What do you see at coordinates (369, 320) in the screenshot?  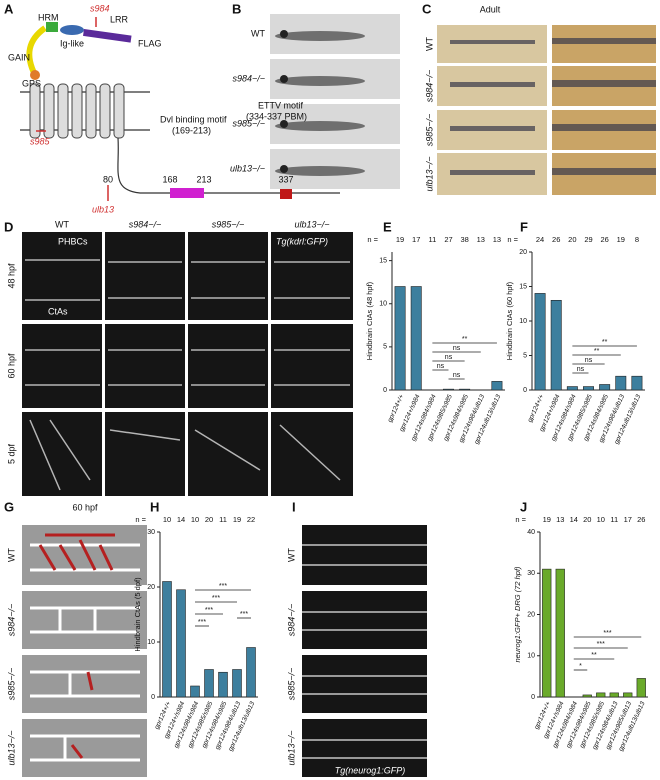 I see `y-axis-label: Hindbrain CtAs (48 hpf)` at bounding box center [369, 320].